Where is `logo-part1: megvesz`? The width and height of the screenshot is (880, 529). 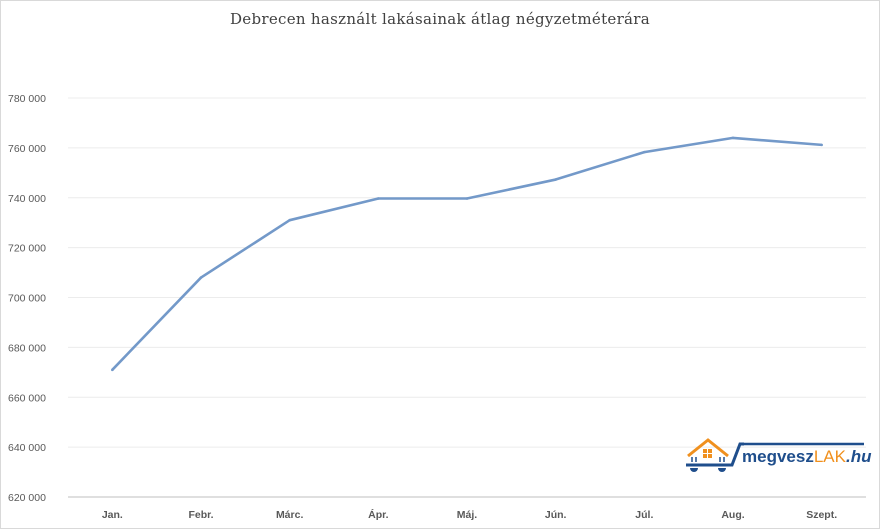
logo-part1: megvesz is located at coordinates (778, 456).